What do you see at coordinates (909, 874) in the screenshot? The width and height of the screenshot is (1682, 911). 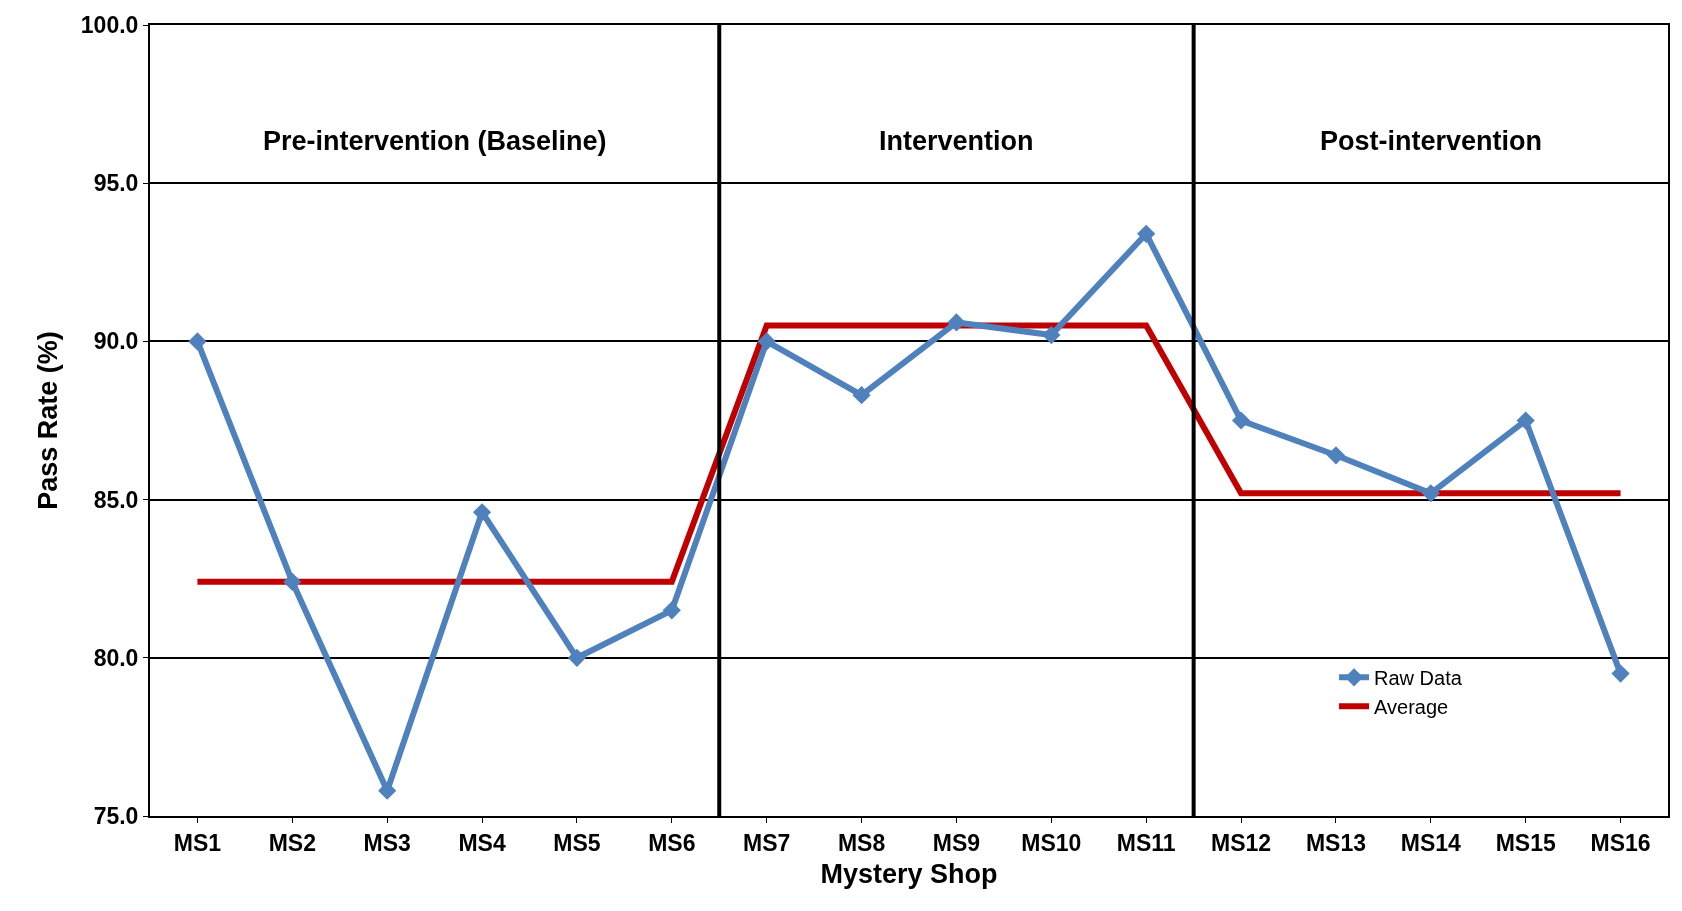 I see `x-axis-title: Mystery Shop` at bounding box center [909, 874].